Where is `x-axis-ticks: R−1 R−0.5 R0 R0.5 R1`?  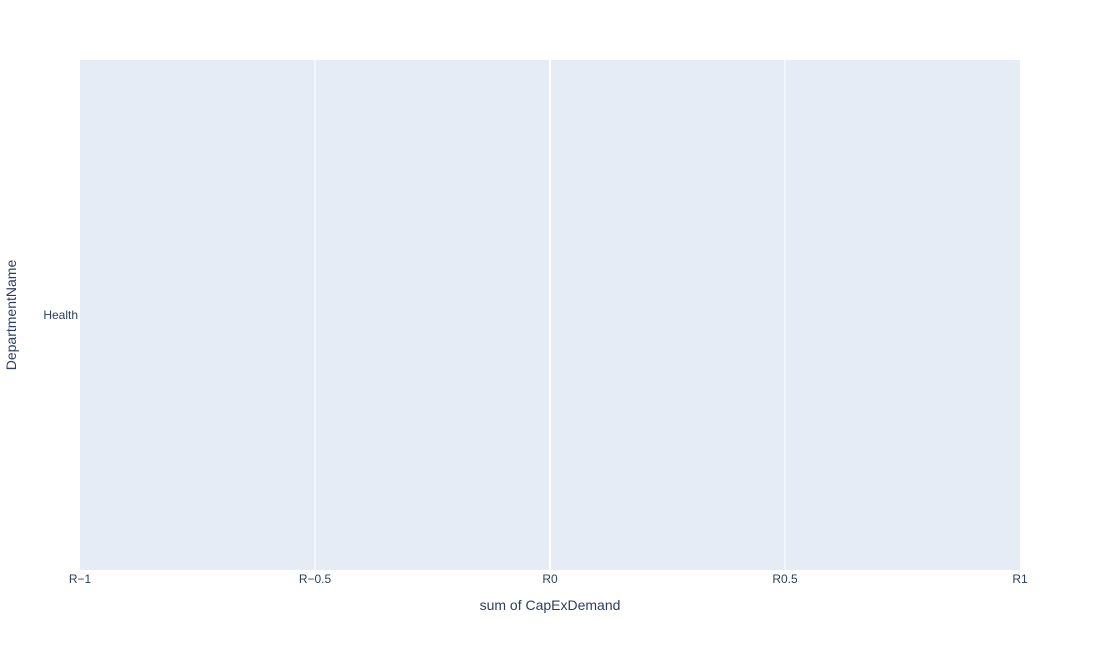 x-axis-ticks: R−1 R−0.5 R0 R0.5 R1 is located at coordinates (548, 579).